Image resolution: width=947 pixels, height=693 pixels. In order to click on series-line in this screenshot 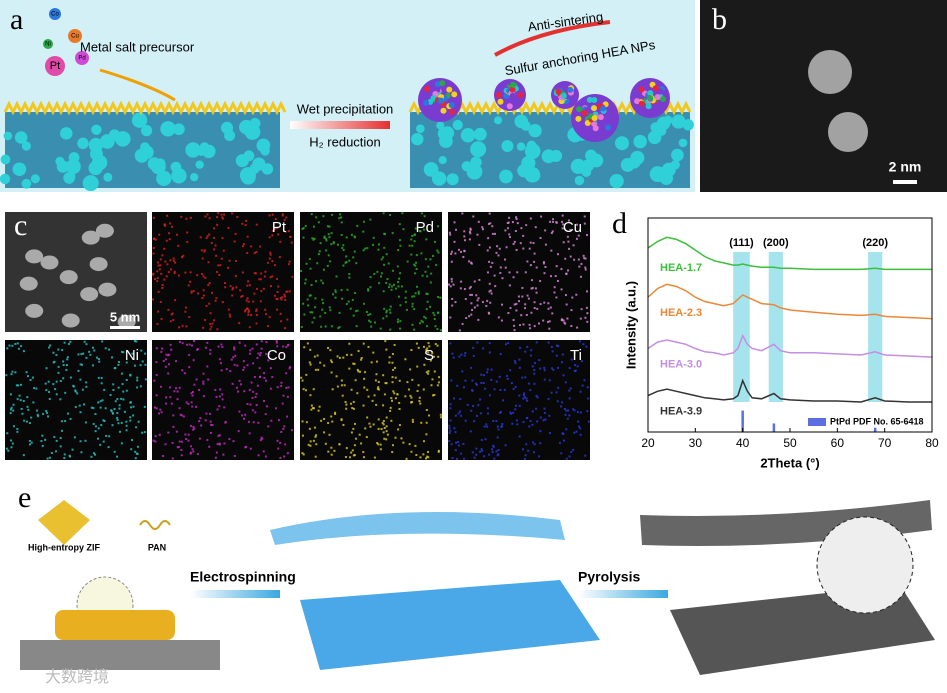, I will do `click(789, 390)`.